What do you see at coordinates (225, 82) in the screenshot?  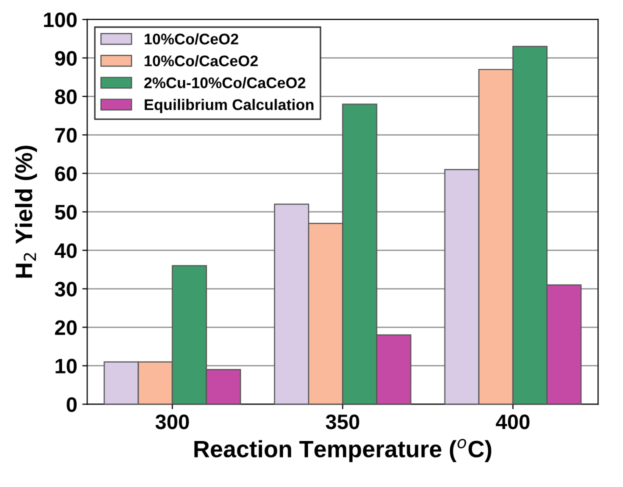 I see `legend-label: 2%Cu-10%Co/CaCeO2` at bounding box center [225, 82].